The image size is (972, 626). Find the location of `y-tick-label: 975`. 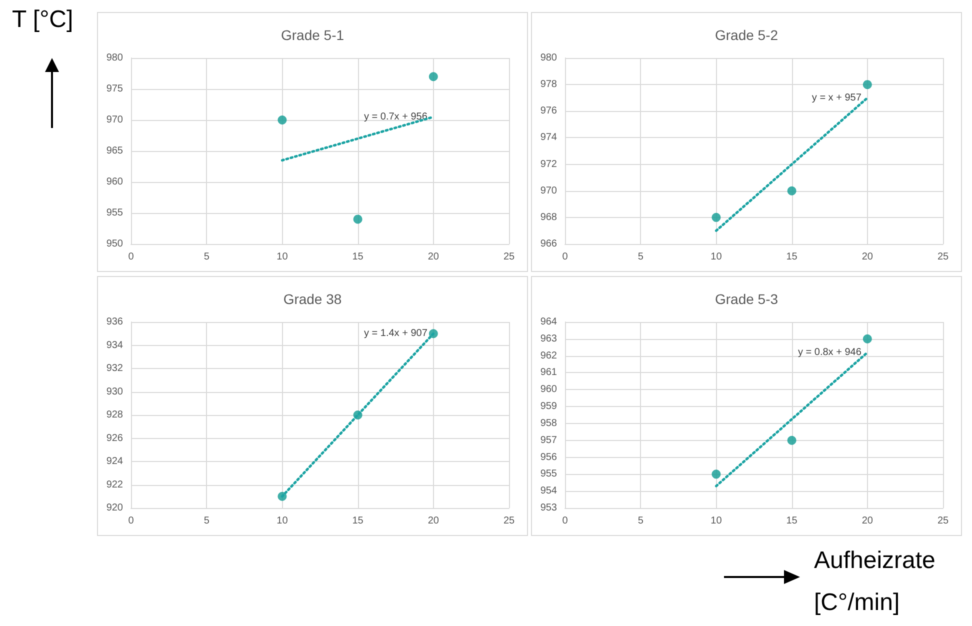

y-tick-label: 975 is located at coordinates (115, 89).